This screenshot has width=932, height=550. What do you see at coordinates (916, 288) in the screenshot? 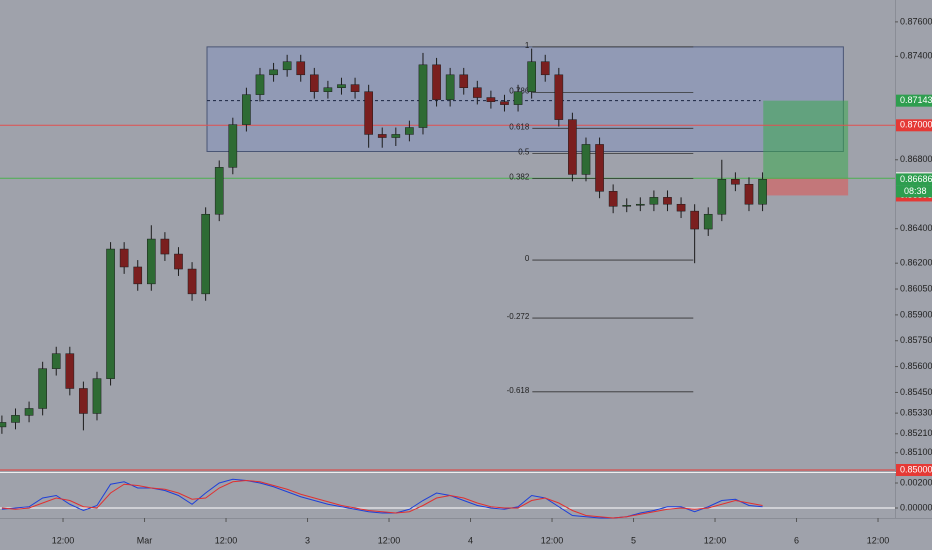
I see `y-tick-label: 0.86050` at bounding box center [916, 288].